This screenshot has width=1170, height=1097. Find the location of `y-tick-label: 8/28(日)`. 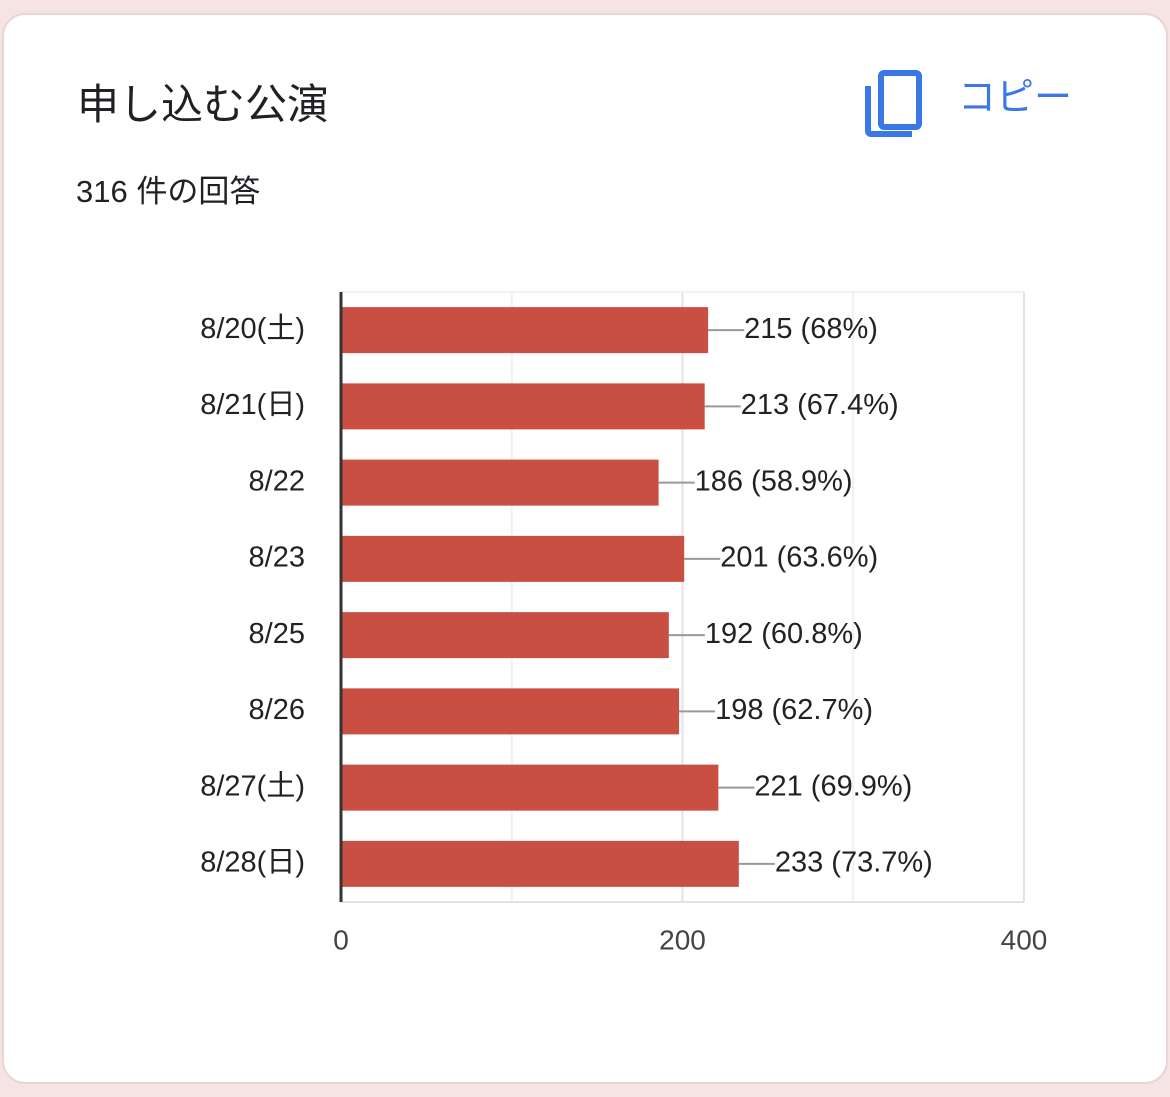

y-tick-label: 8/28(日) is located at coordinates (252, 863).